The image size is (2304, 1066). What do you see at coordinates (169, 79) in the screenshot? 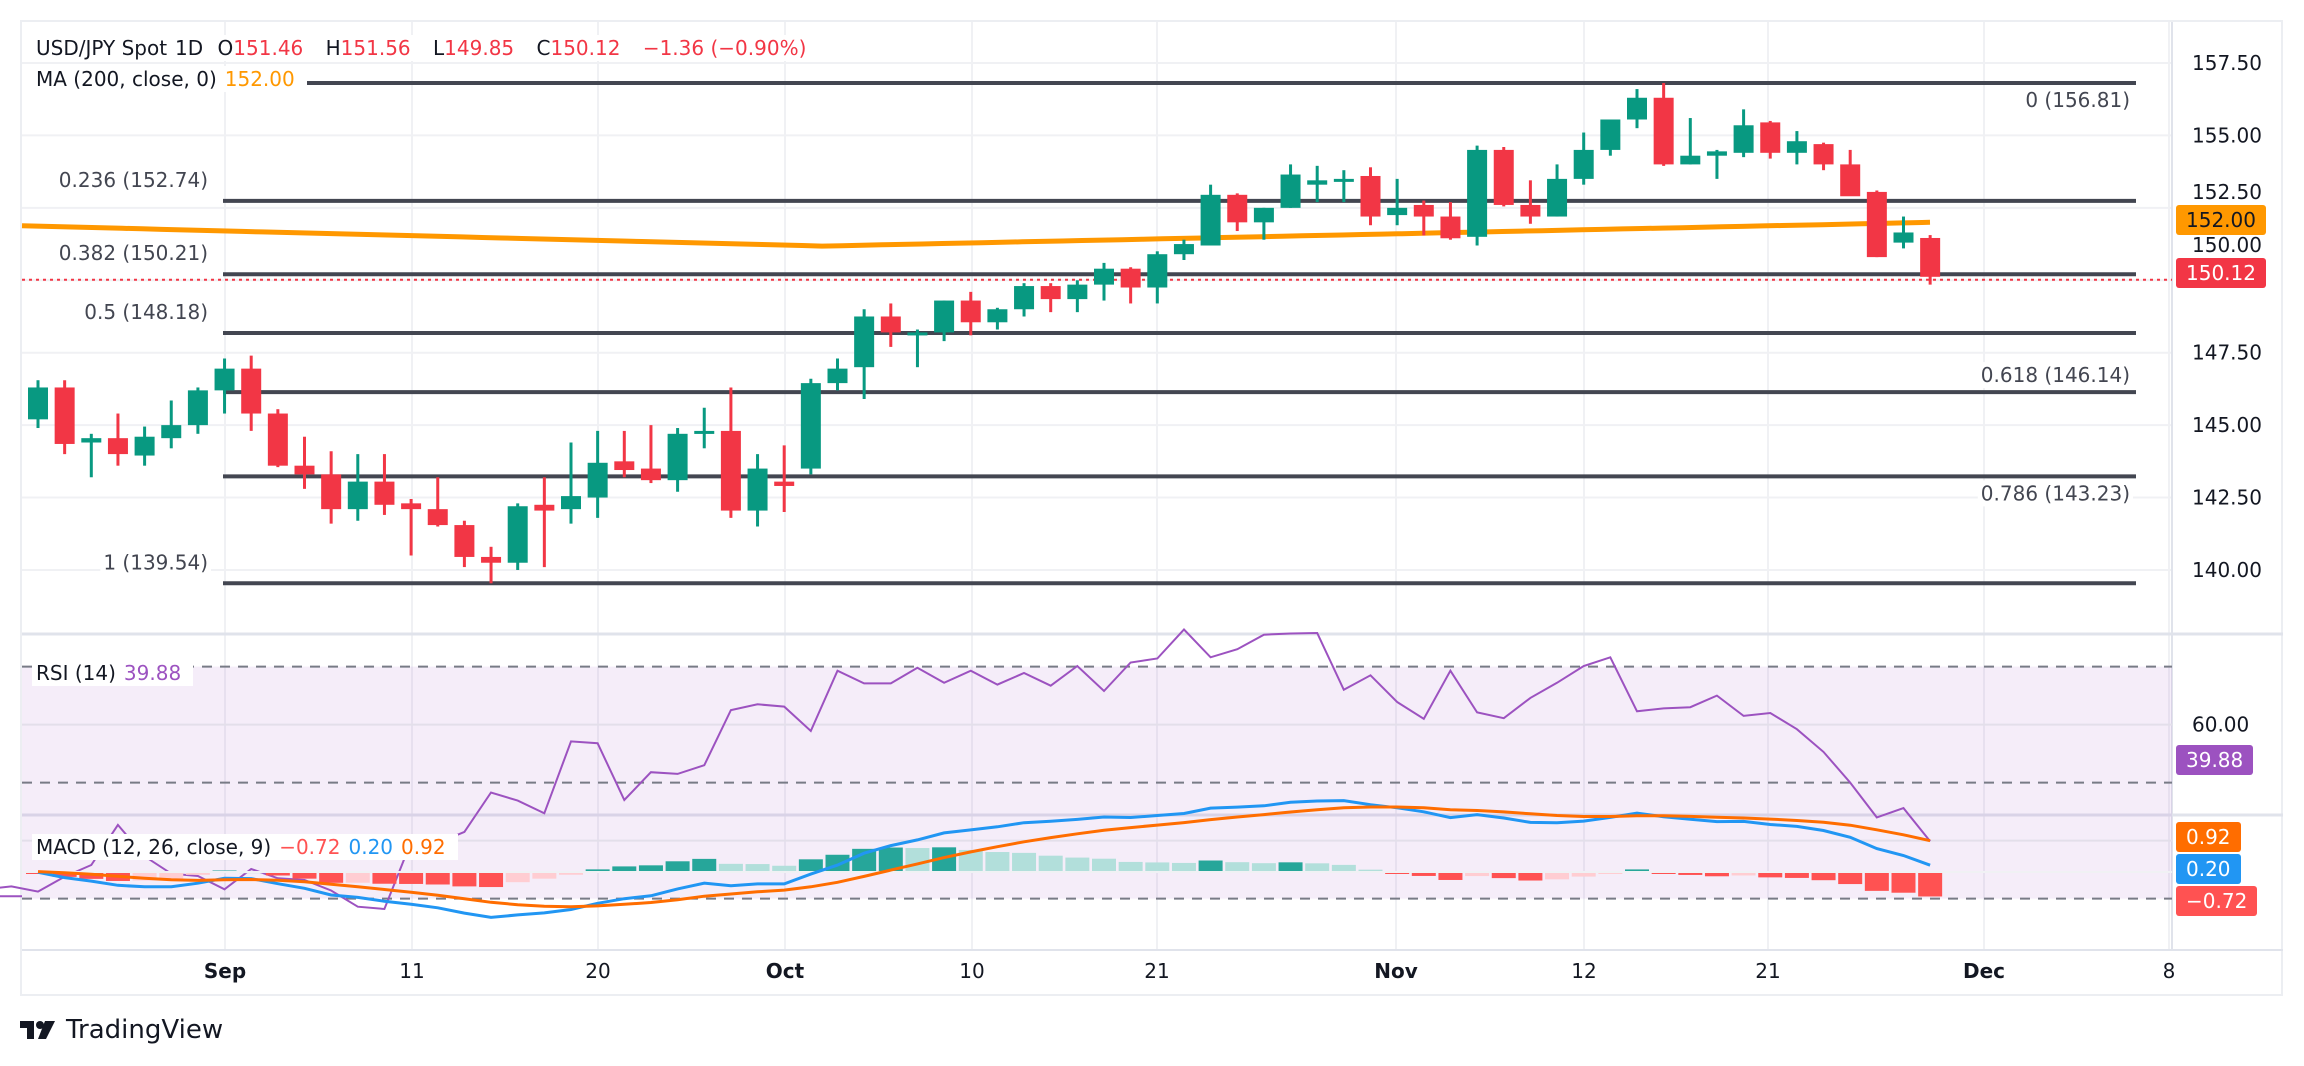
I see `ma-legend: MA (200, close, 0) 152.00` at bounding box center [169, 79].